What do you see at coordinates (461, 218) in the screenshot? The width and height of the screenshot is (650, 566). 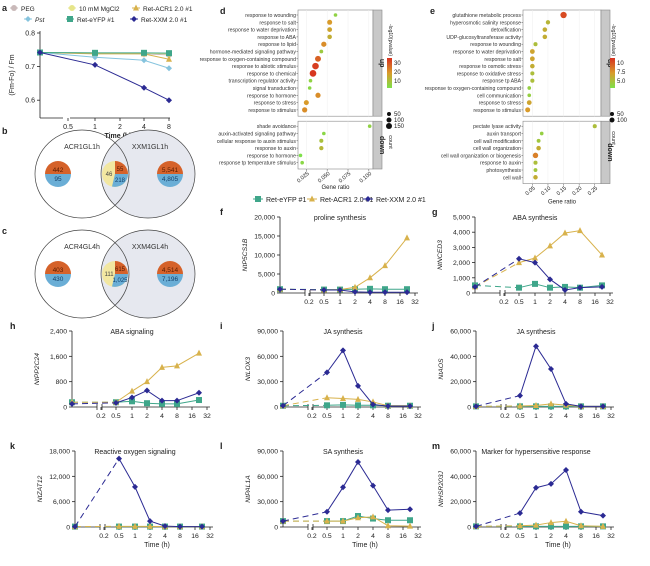 I see `y-tick-label: 5,000` at bounding box center [461, 218].